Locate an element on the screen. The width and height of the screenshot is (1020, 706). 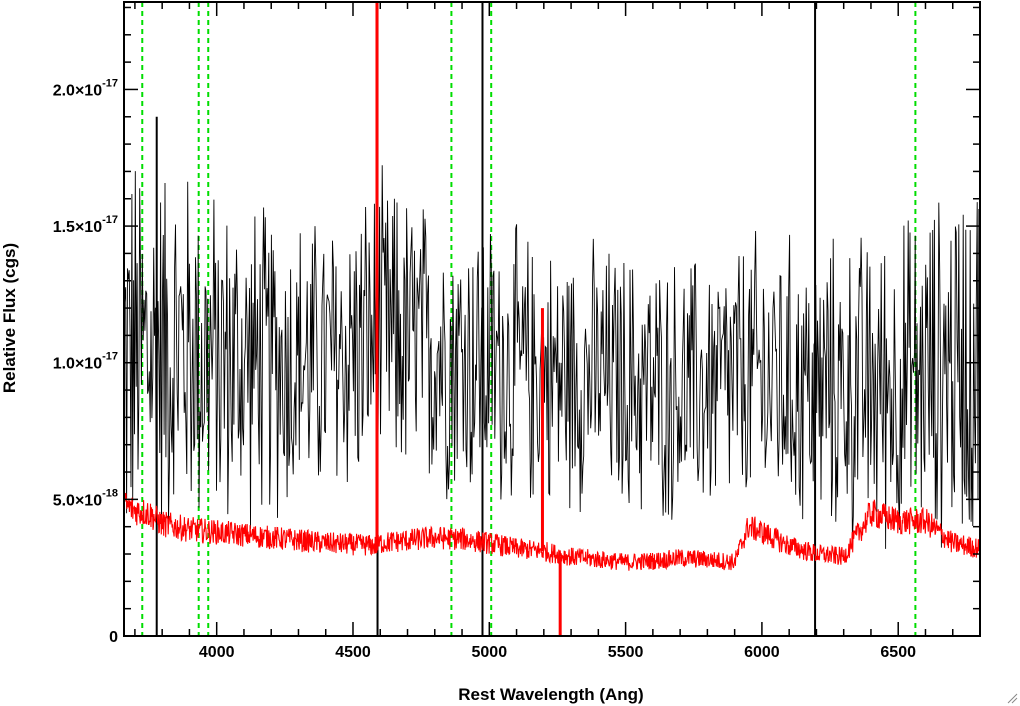
x-tick-label: 4000 is located at coordinates (217, 652).